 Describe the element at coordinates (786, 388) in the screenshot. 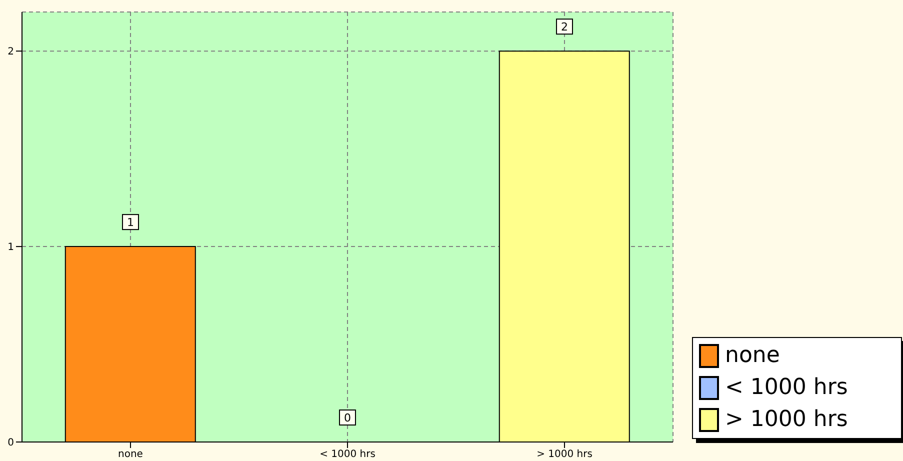

I see `legend-label: < 1000 hrs` at that location.